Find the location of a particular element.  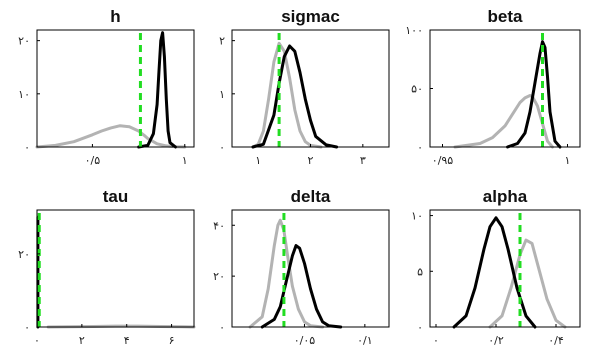

panel-title: alpha is located at coordinates (505, 196).